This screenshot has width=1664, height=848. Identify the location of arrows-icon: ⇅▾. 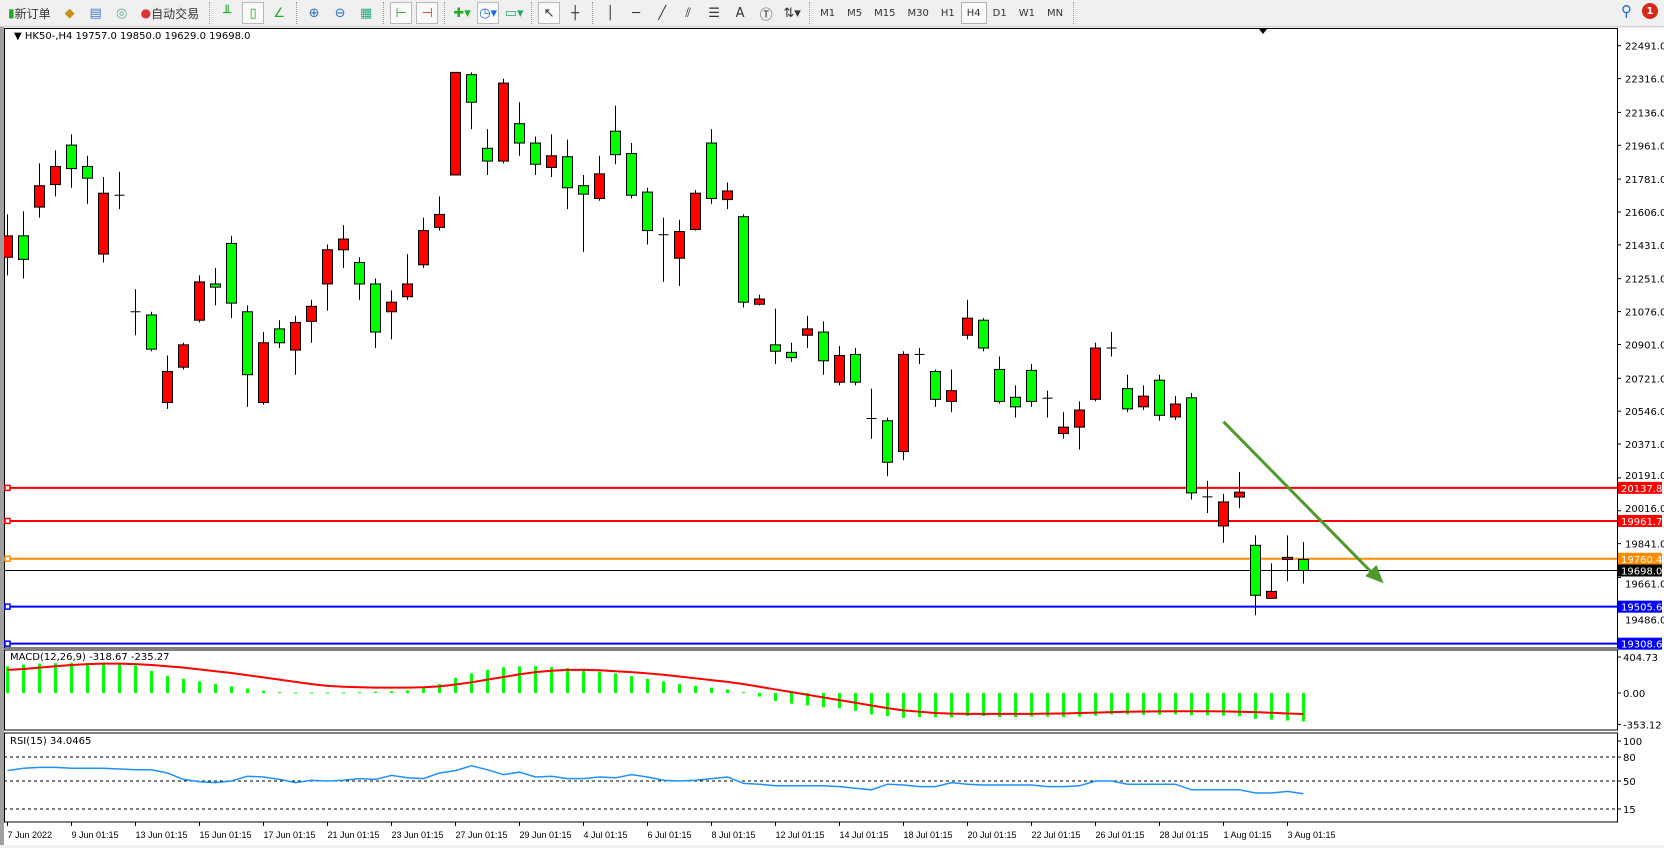
(792, 13).